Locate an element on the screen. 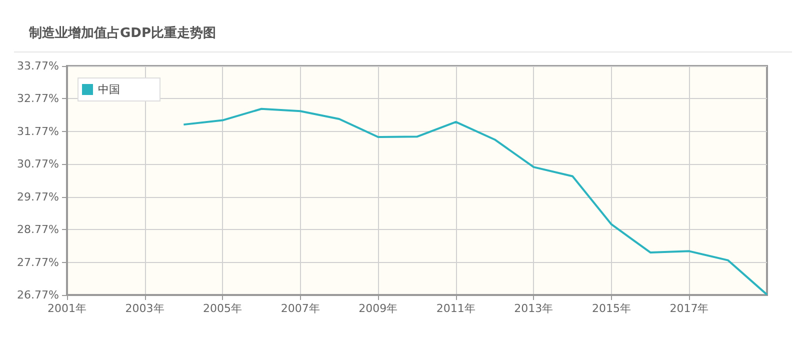  y-tick-label: 31.77% is located at coordinates (38, 131).